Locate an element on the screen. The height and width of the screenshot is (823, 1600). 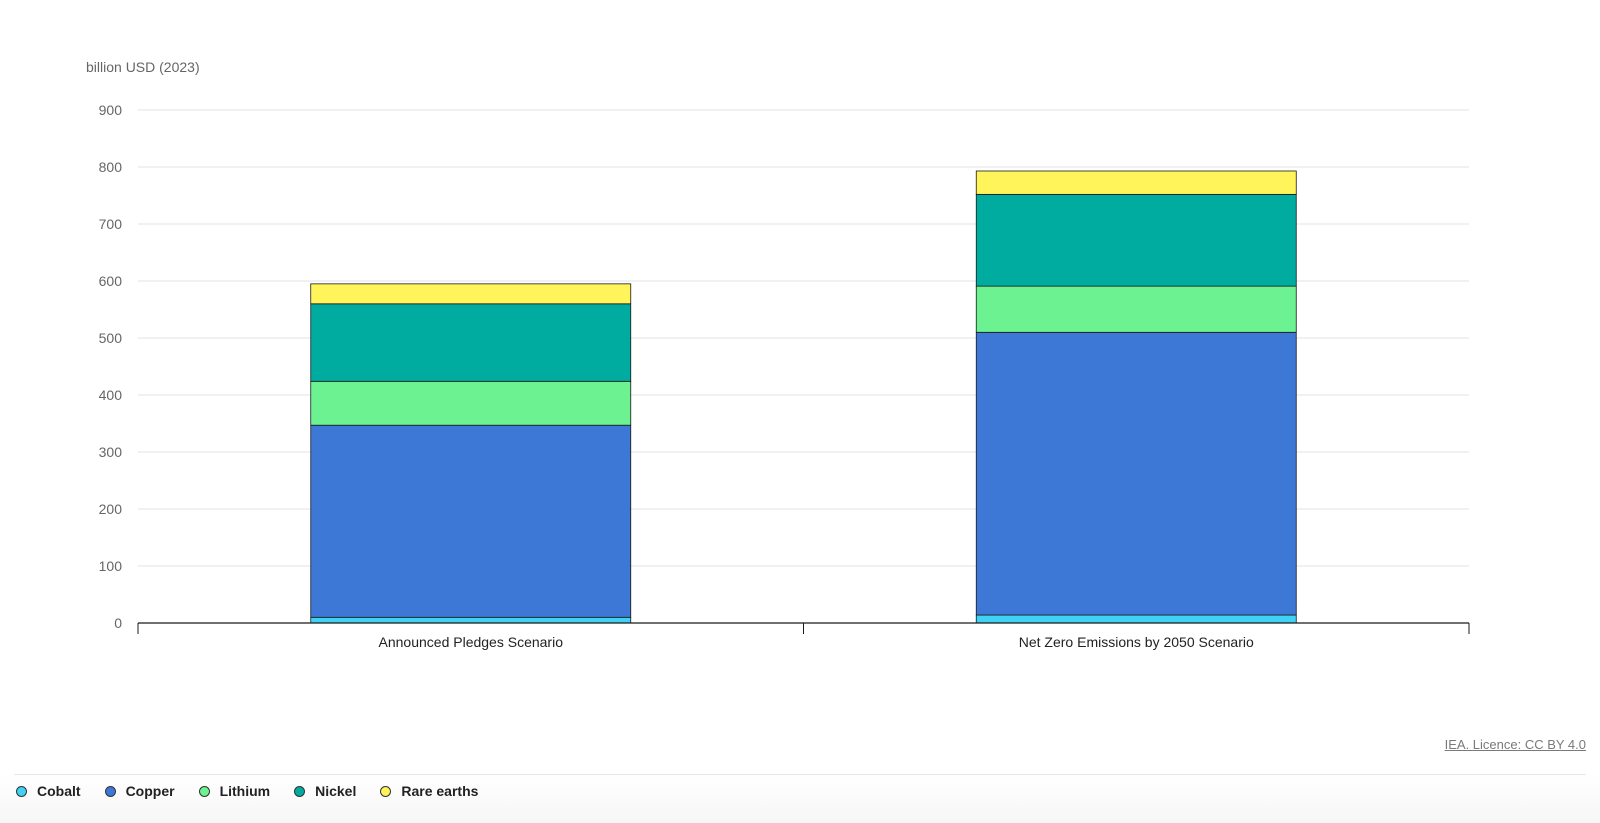
legend-item-cobalt: Cobalt is located at coordinates (48, 791).